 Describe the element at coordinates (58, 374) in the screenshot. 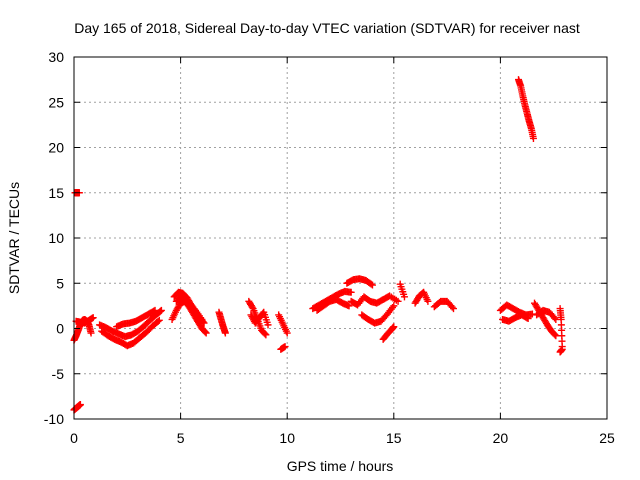

I see `y-tick-label: -5` at that location.